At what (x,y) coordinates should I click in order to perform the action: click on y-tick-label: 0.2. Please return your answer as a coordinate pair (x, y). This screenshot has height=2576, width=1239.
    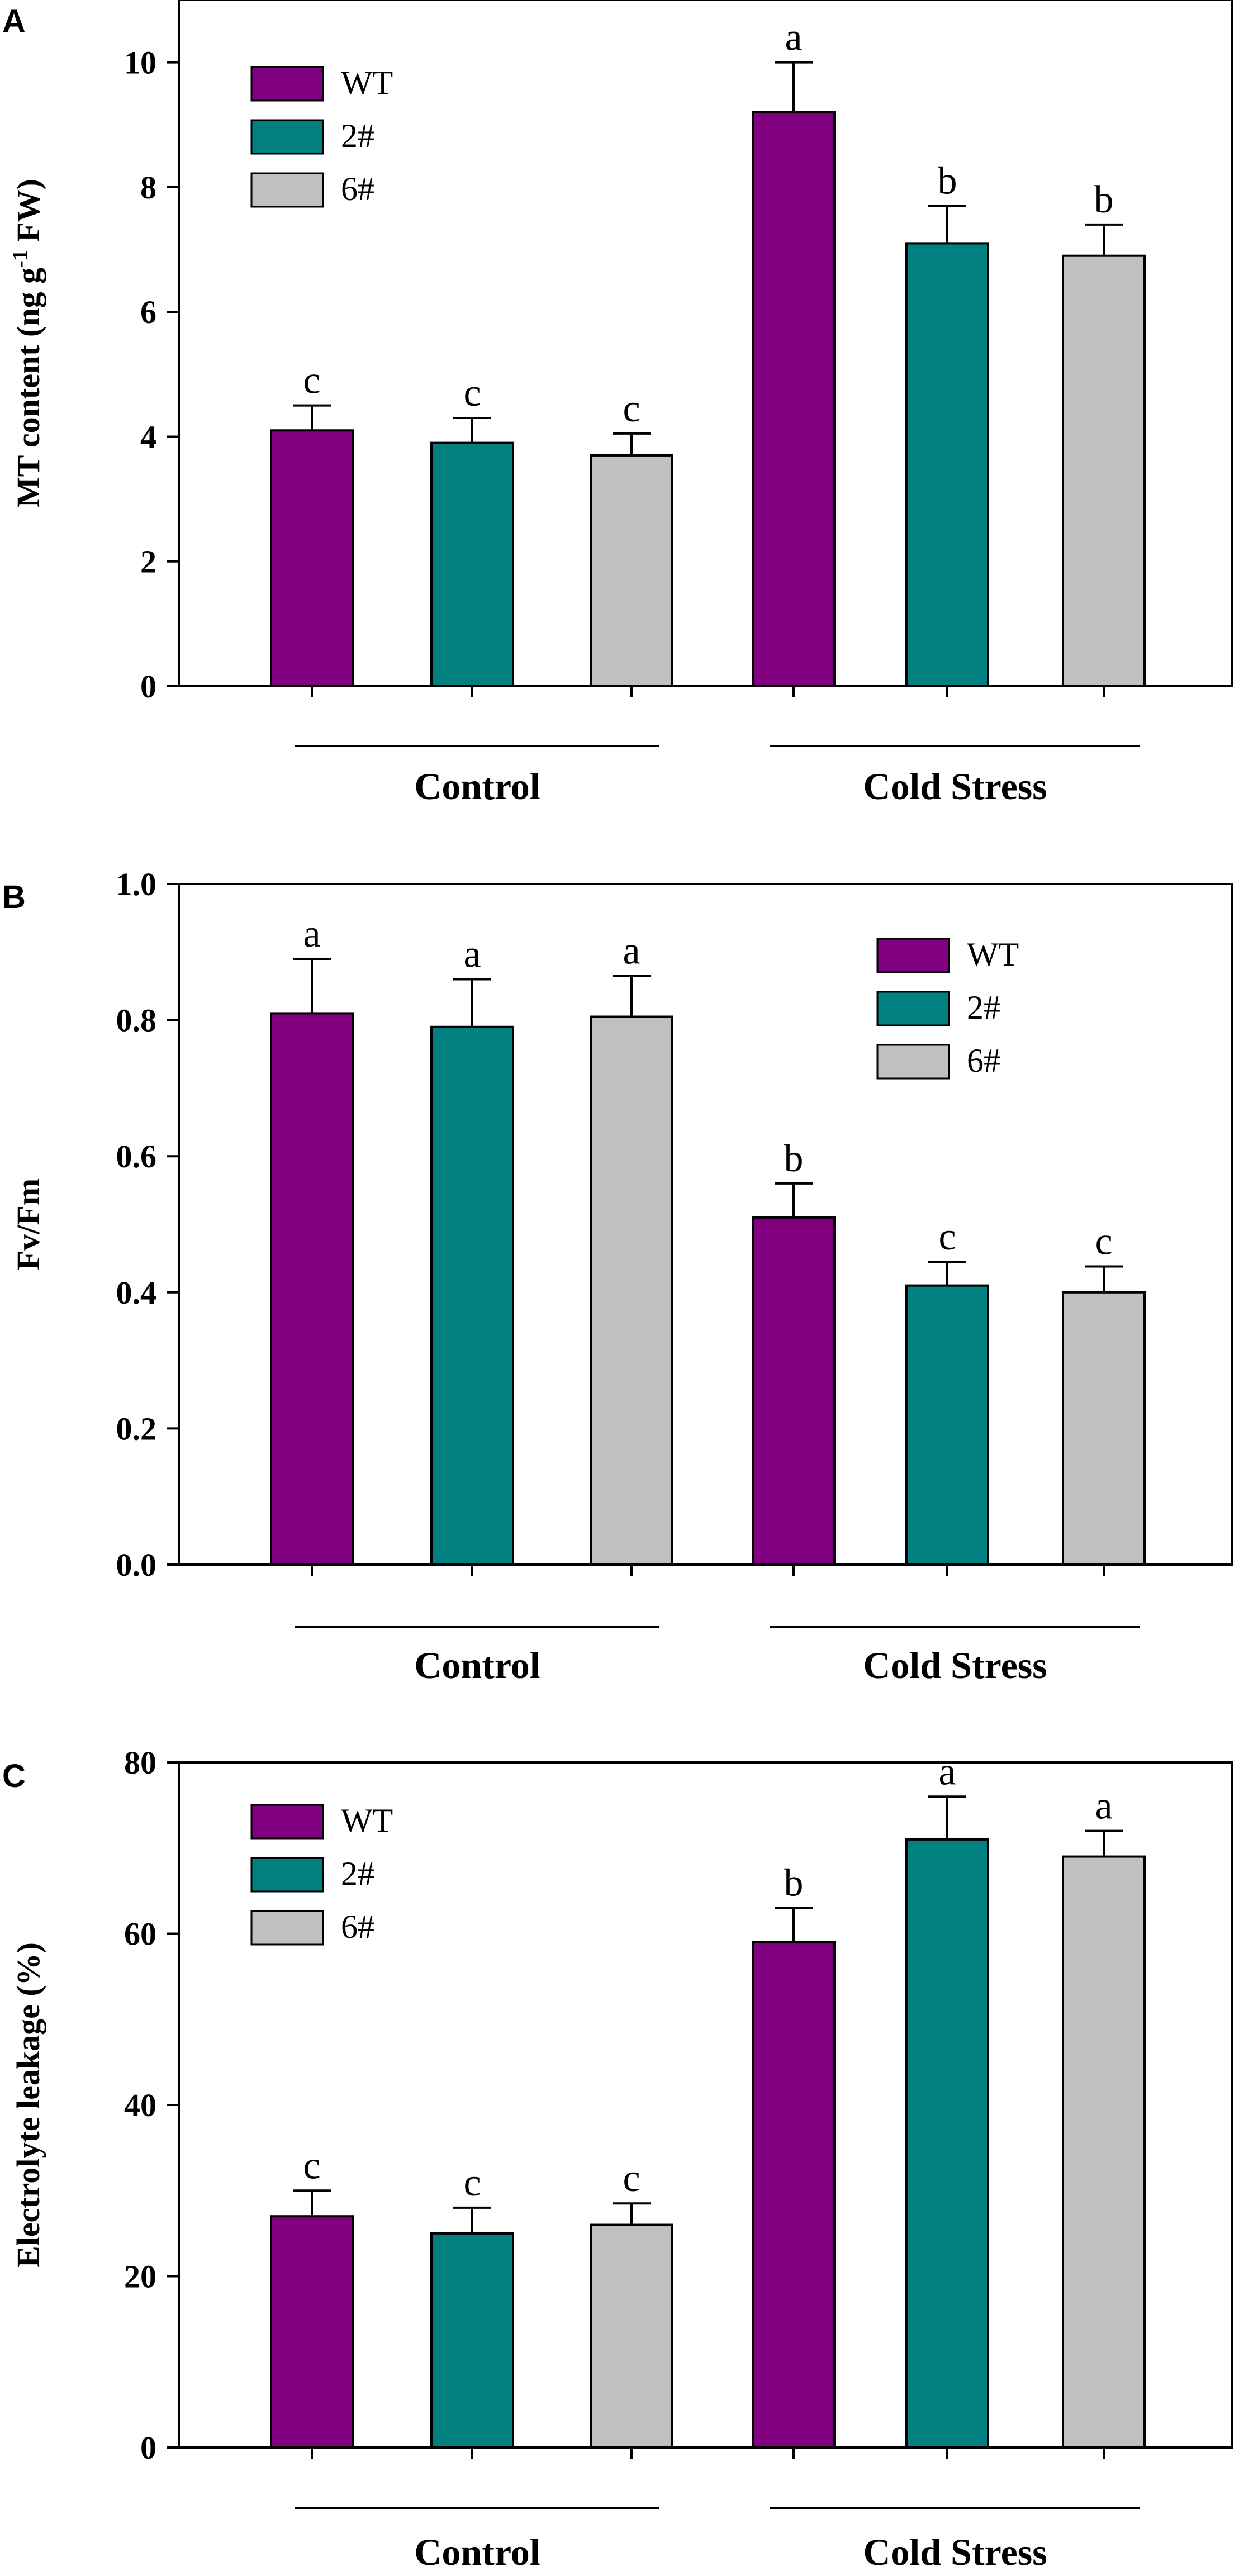
    Looking at the image, I should click on (136, 1428).